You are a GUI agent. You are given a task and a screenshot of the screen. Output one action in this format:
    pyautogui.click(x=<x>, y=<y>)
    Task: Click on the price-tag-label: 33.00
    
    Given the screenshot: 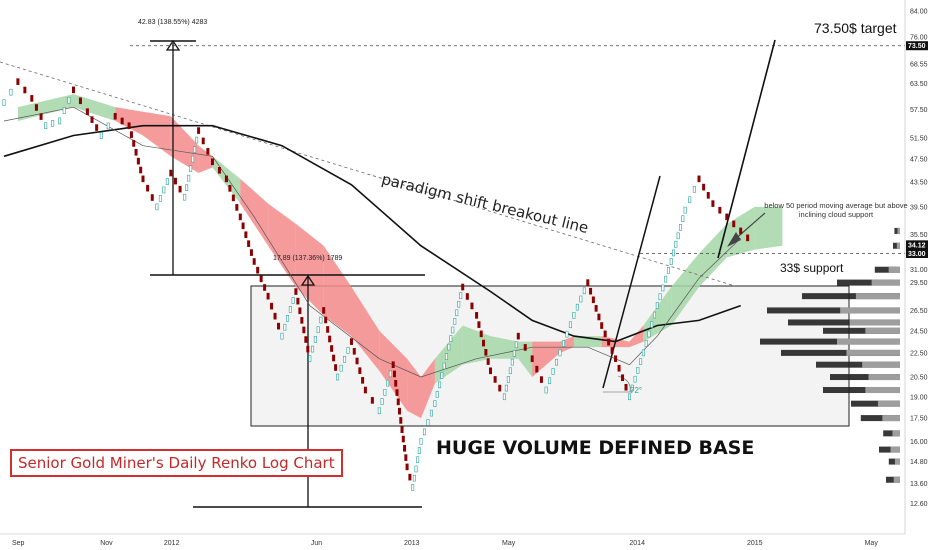 What is the action you would take?
    pyautogui.click(x=917, y=254)
    